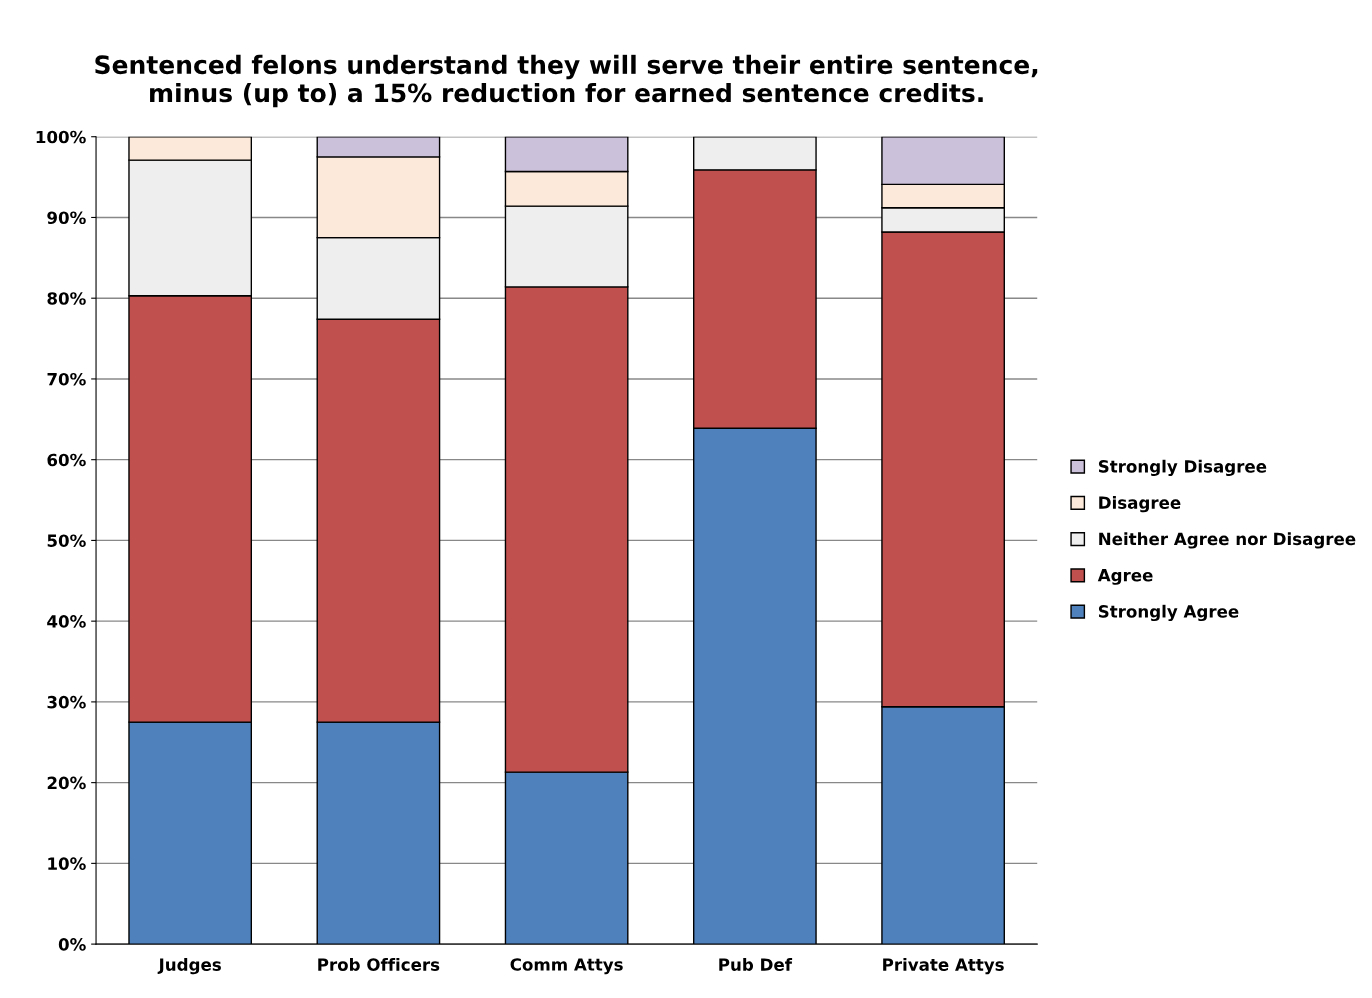 This screenshot has height=998, width=1372. I want to click on legend-label: Strongly Agree, so click(1168, 613).